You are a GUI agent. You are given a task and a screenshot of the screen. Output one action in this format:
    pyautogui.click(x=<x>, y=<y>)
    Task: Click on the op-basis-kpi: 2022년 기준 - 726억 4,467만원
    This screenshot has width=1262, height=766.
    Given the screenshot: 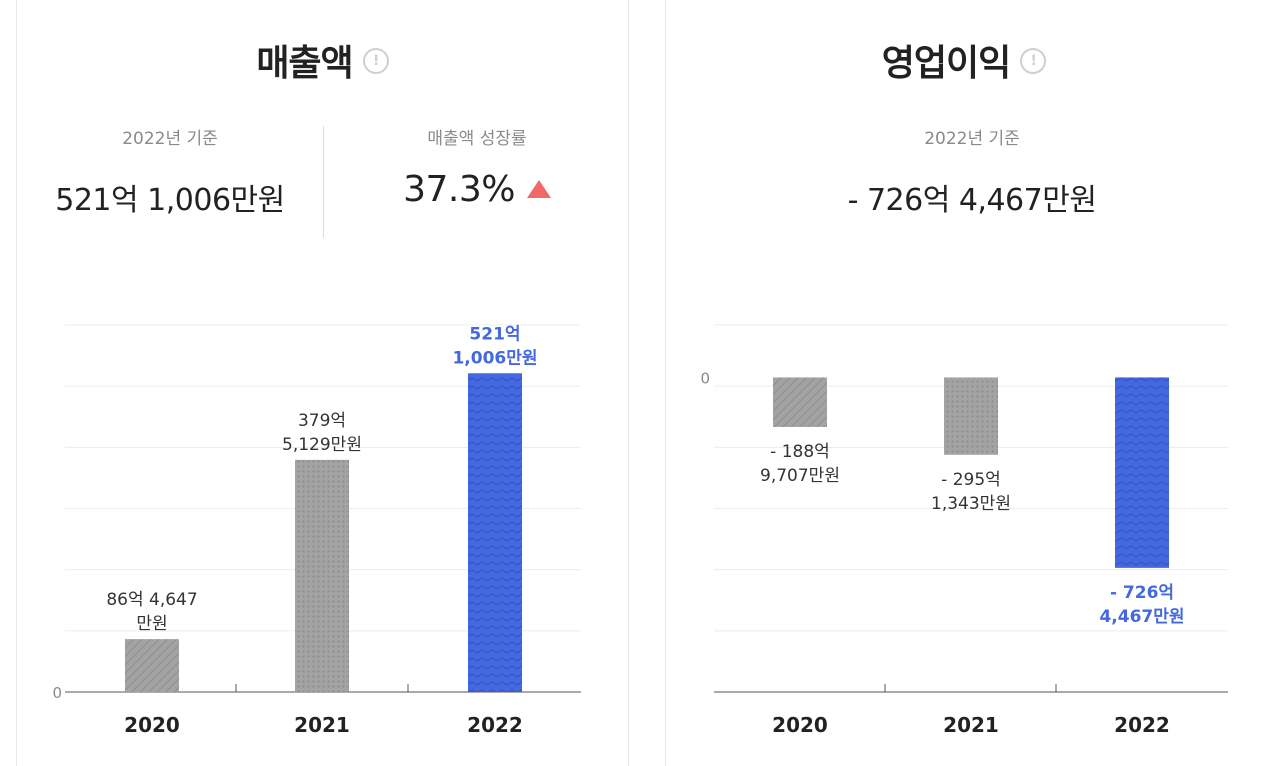 What is the action you would take?
    pyautogui.click(x=964, y=171)
    